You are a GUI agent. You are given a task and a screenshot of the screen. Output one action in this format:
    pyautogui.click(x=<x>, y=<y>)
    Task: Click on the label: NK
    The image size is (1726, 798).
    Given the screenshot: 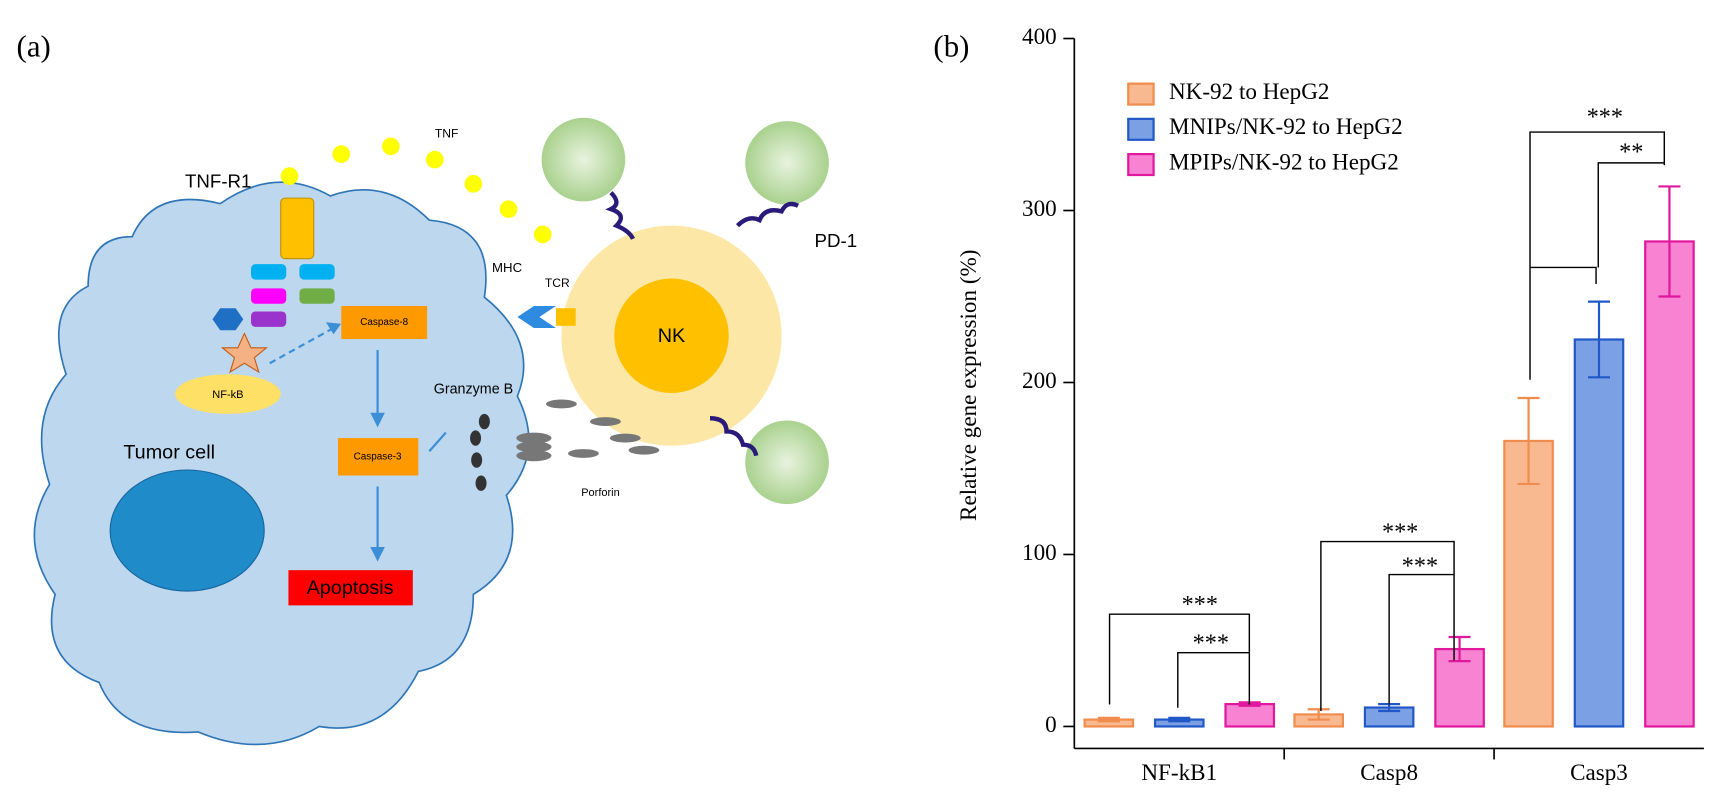 What is the action you would take?
    pyautogui.click(x=672, y=336)
    